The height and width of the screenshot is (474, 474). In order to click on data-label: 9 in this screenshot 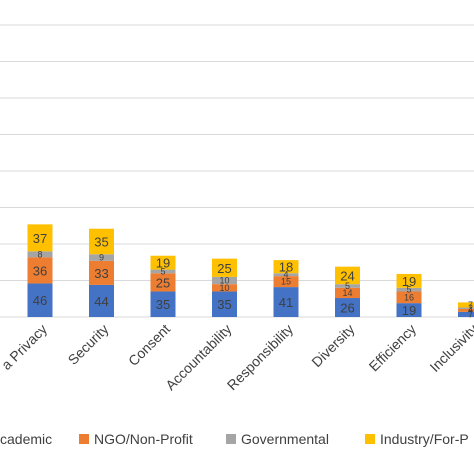, I will do `click(101, 258)`.